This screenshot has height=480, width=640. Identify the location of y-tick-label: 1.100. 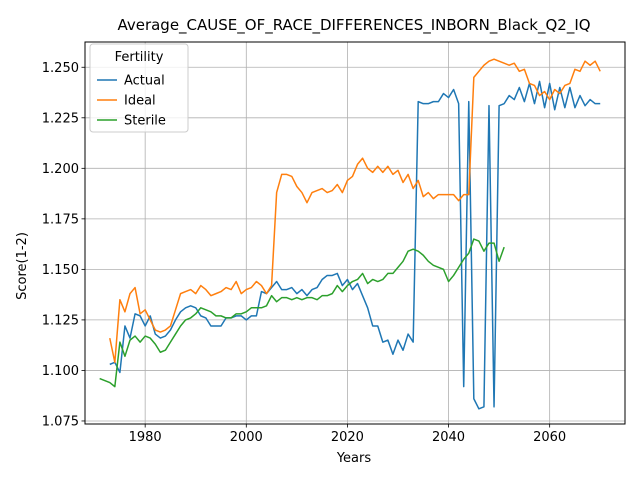
(60, 371).